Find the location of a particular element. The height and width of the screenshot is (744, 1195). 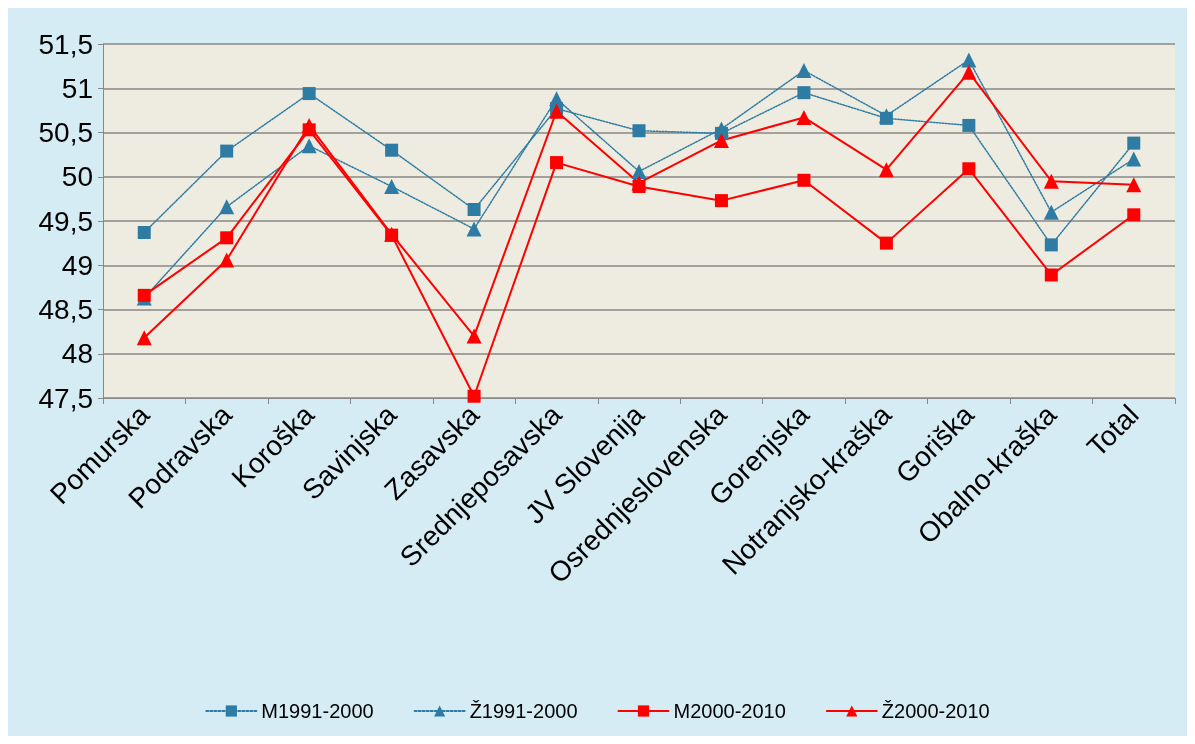

y-tick-label: 48,5 is located at coordinates (65, 309).